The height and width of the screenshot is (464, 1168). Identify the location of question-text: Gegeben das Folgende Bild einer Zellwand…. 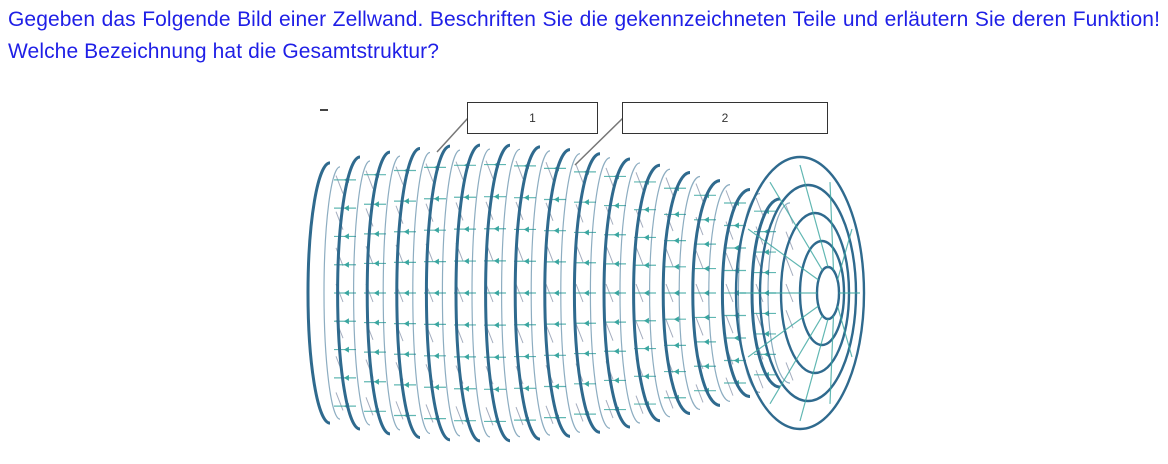
(584, 35).